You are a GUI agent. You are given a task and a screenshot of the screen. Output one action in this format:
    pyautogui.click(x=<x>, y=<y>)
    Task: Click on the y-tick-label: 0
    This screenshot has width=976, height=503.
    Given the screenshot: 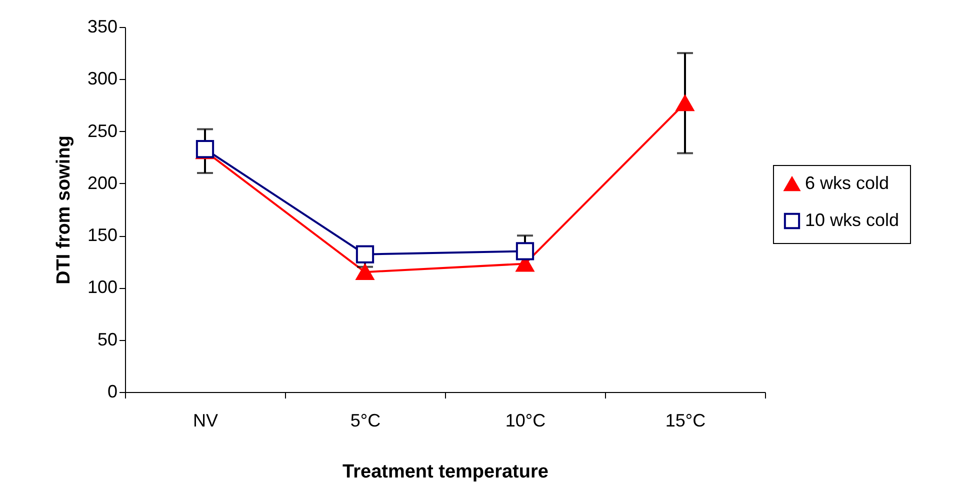 What is the action you would take?
    pyautogui.click(x=112, y=392)
    